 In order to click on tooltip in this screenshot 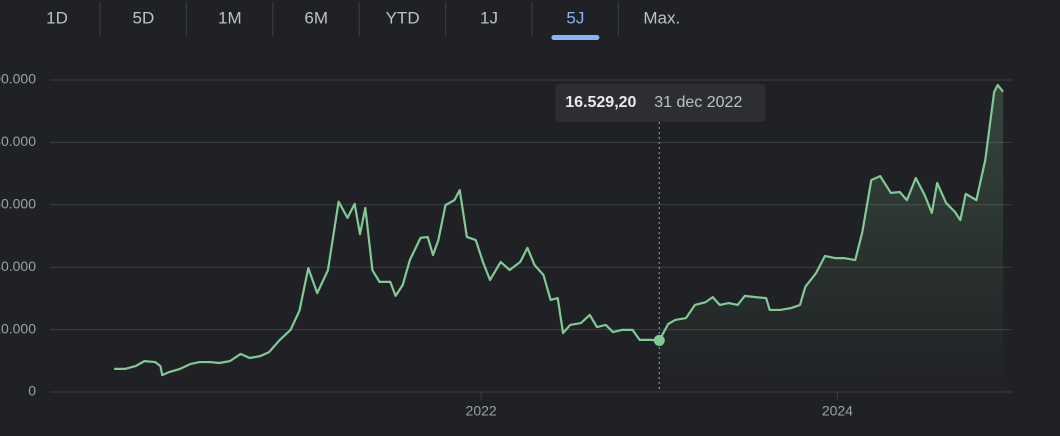, I will do `click(660, 103)`.